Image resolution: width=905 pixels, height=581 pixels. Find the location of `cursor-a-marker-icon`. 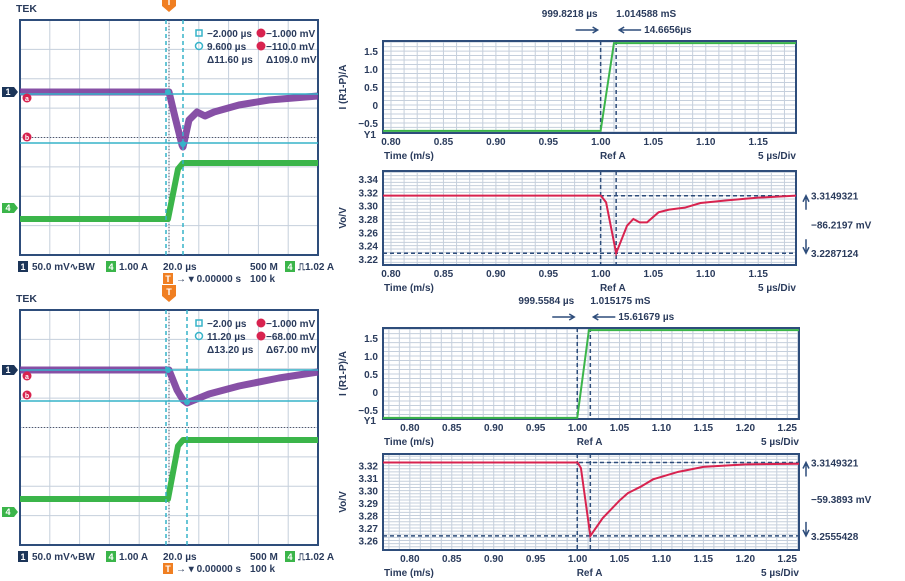

cursor-a-marker-icon is located at coordinates (27, 98).